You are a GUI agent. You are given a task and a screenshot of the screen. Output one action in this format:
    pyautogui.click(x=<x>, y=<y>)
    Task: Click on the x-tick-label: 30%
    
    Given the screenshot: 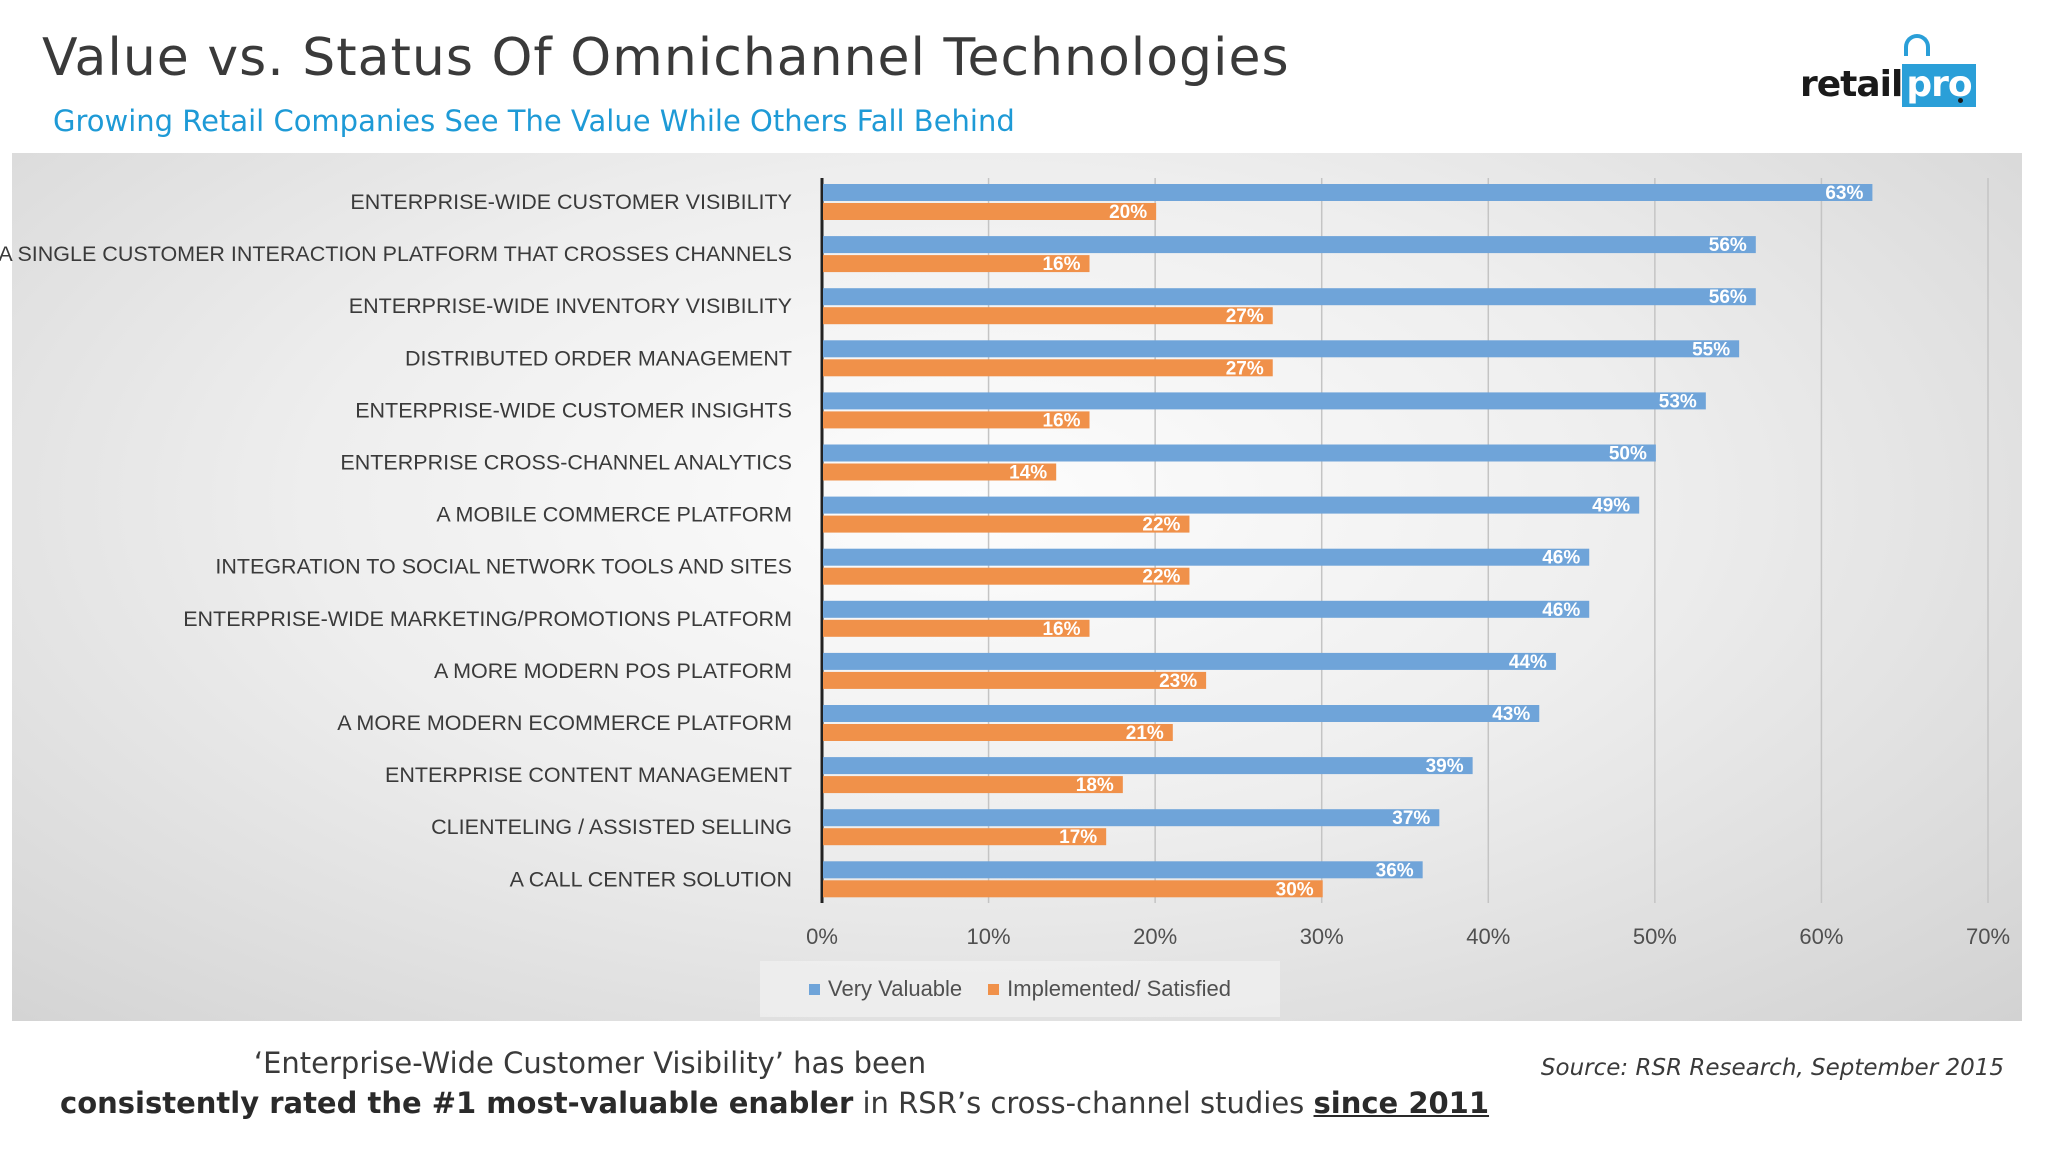 What is the action you would take?
    pyautogui.click(x=1322, y=936)
    